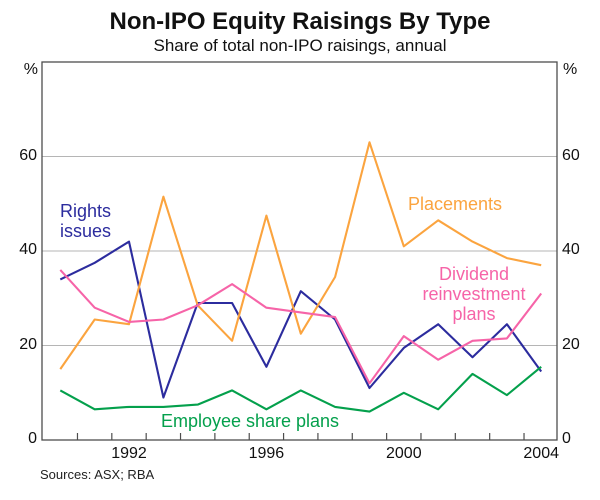 The image size is (600, 500). What do you see at coordinates (300, 45) in the screenshot?
I see `chart-subtitle: Share of total non-IPO raisings, annual` at bounding box center [300, 45].